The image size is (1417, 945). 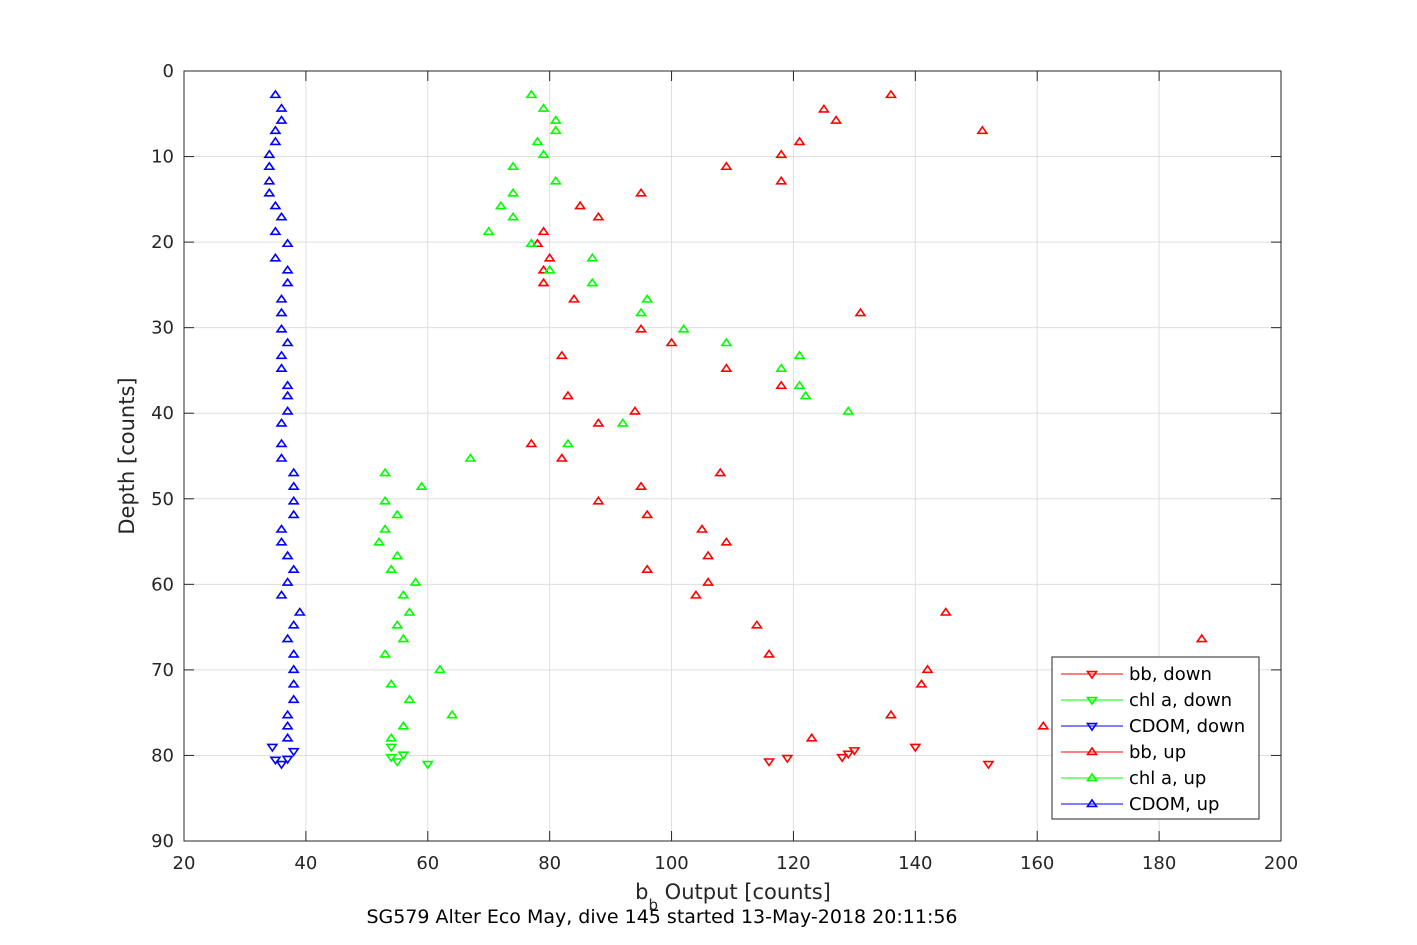 What do you see at coordinates (162, 499) in the screenshot?
I see `y-tick-label: 50` at bounding box center [162, 499].